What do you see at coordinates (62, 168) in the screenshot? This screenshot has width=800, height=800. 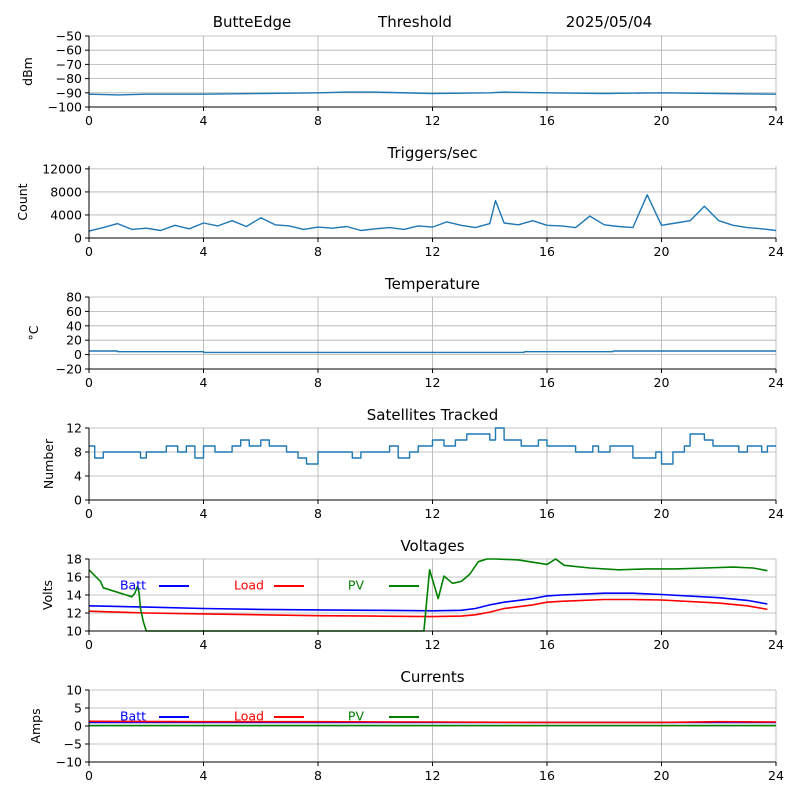 I see `y-tick-label: 12000` at bounding box center [62, 168].